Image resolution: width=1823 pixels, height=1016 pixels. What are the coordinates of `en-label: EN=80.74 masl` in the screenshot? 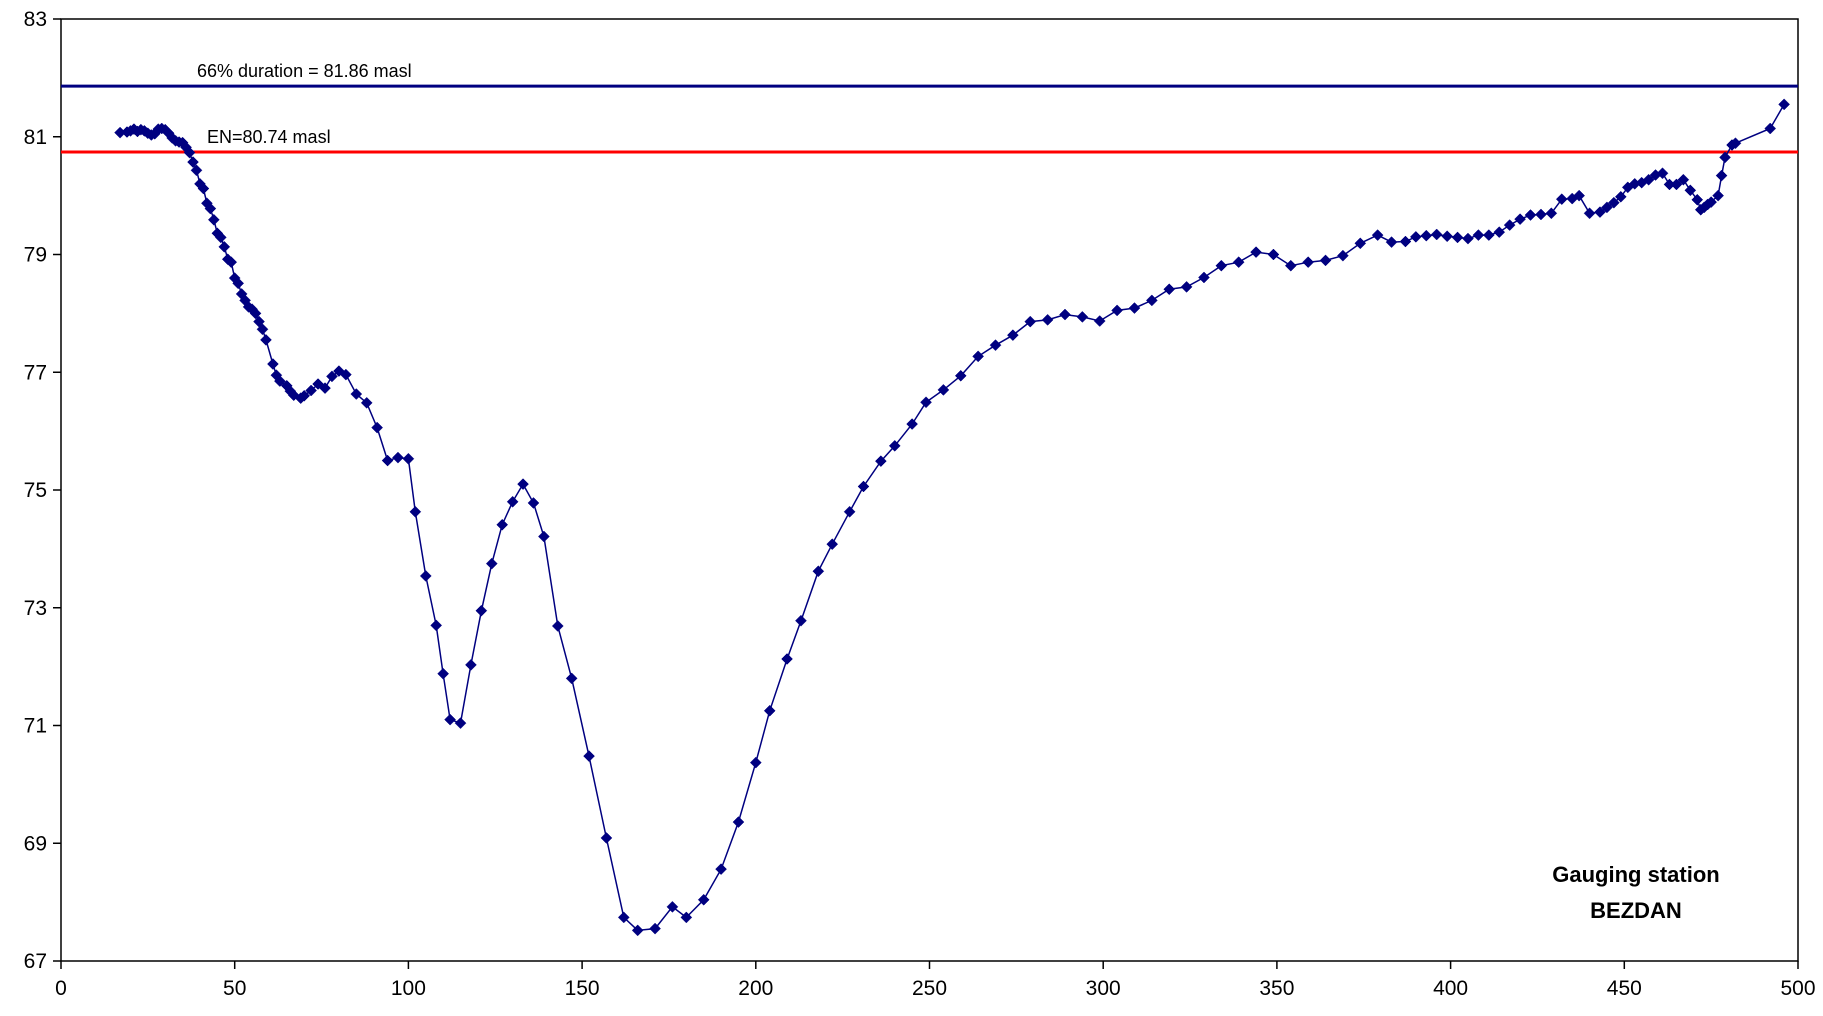 It's located at (269, 137).